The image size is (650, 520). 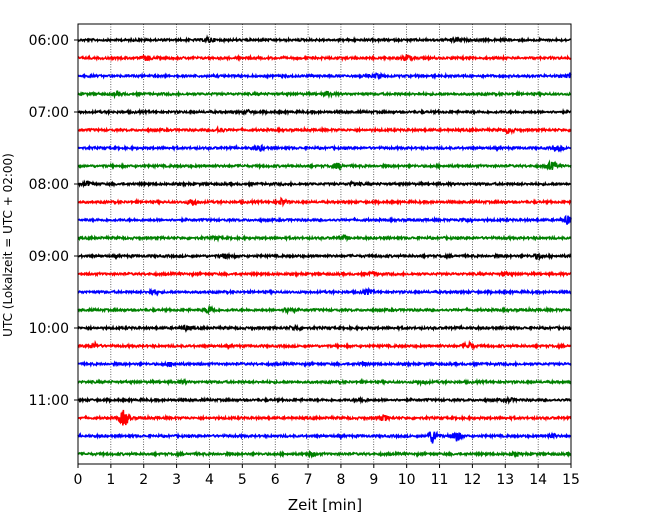 What do you see at coordinates (325, 505) in the screenshot?
I see `x-axis-label: Zeit [min]` at bounding box center [325, 505].